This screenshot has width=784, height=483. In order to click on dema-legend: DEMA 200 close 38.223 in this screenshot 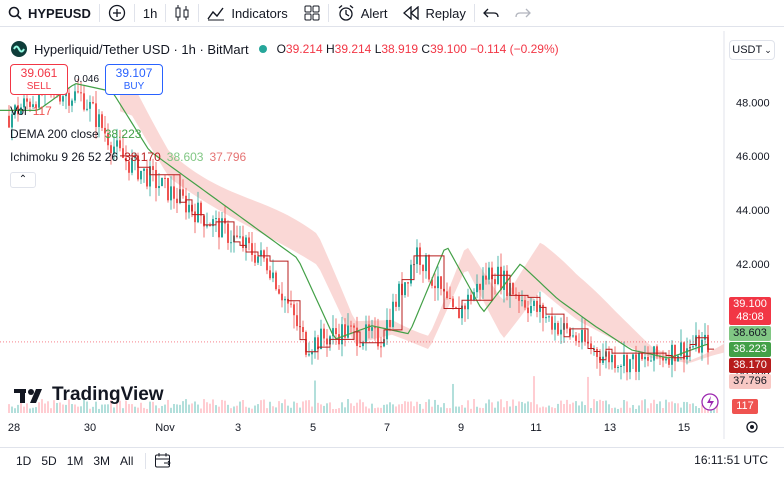, I will do `click(75, 134)`.